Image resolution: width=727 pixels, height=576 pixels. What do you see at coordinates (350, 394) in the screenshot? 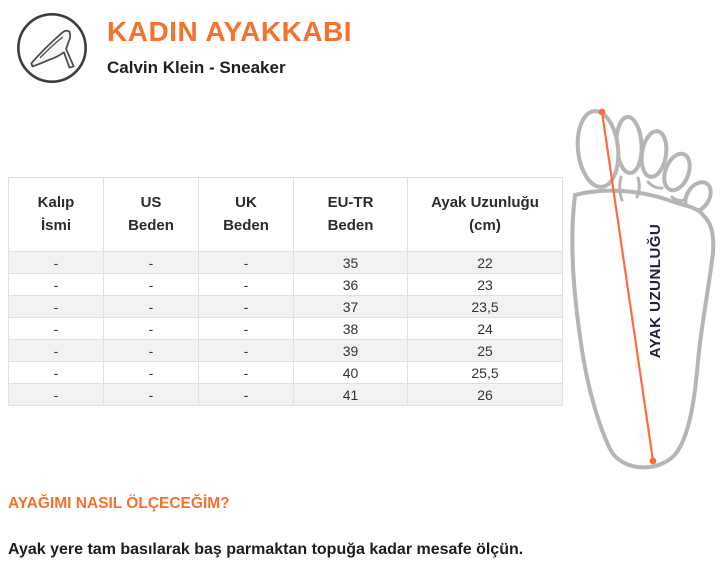
I see `table-cell: 41` at bounding box center [350, 394].